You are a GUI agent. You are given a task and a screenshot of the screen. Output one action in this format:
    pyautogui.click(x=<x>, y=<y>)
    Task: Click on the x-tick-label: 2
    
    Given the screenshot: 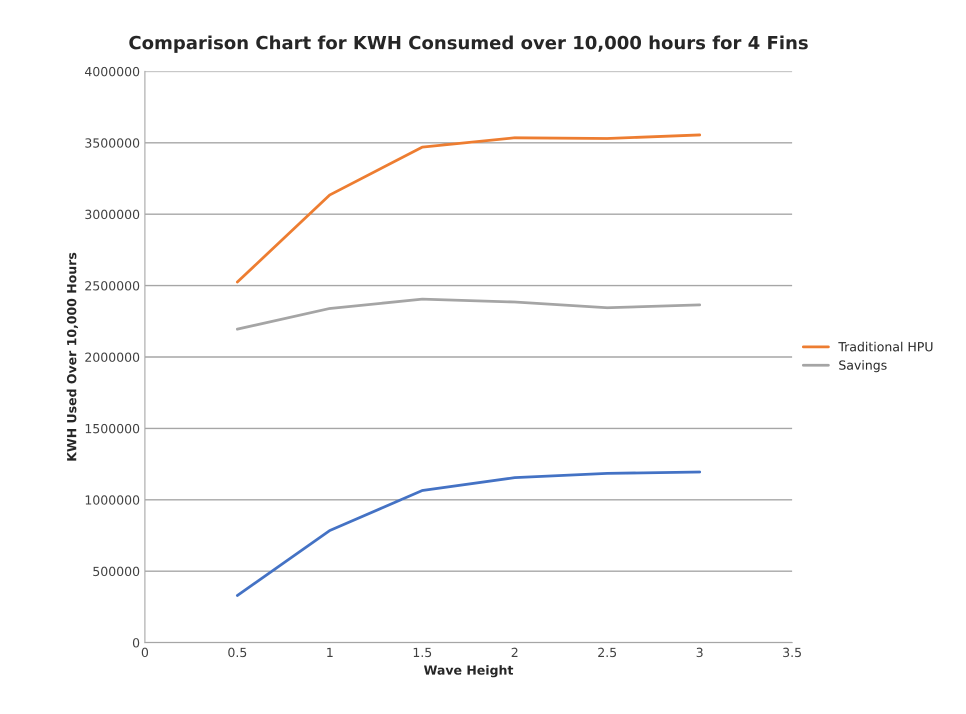 What is the action you would take?
    pyautogui.click(x=515, y=652)
    